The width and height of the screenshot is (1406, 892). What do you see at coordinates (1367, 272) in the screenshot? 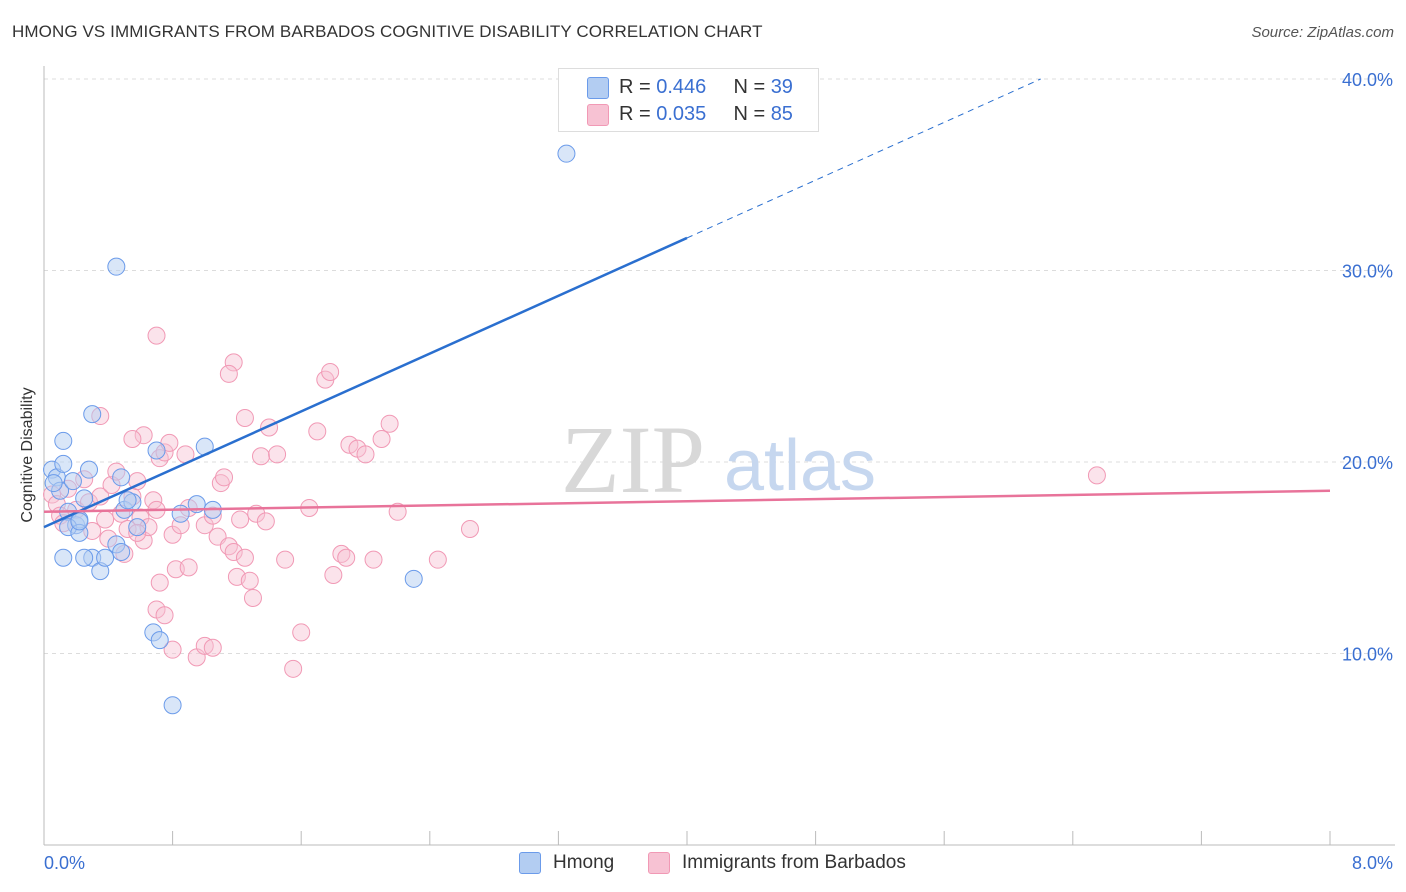
I see `y-tick-label: 30.0%` at bounding box center [1367, 272].